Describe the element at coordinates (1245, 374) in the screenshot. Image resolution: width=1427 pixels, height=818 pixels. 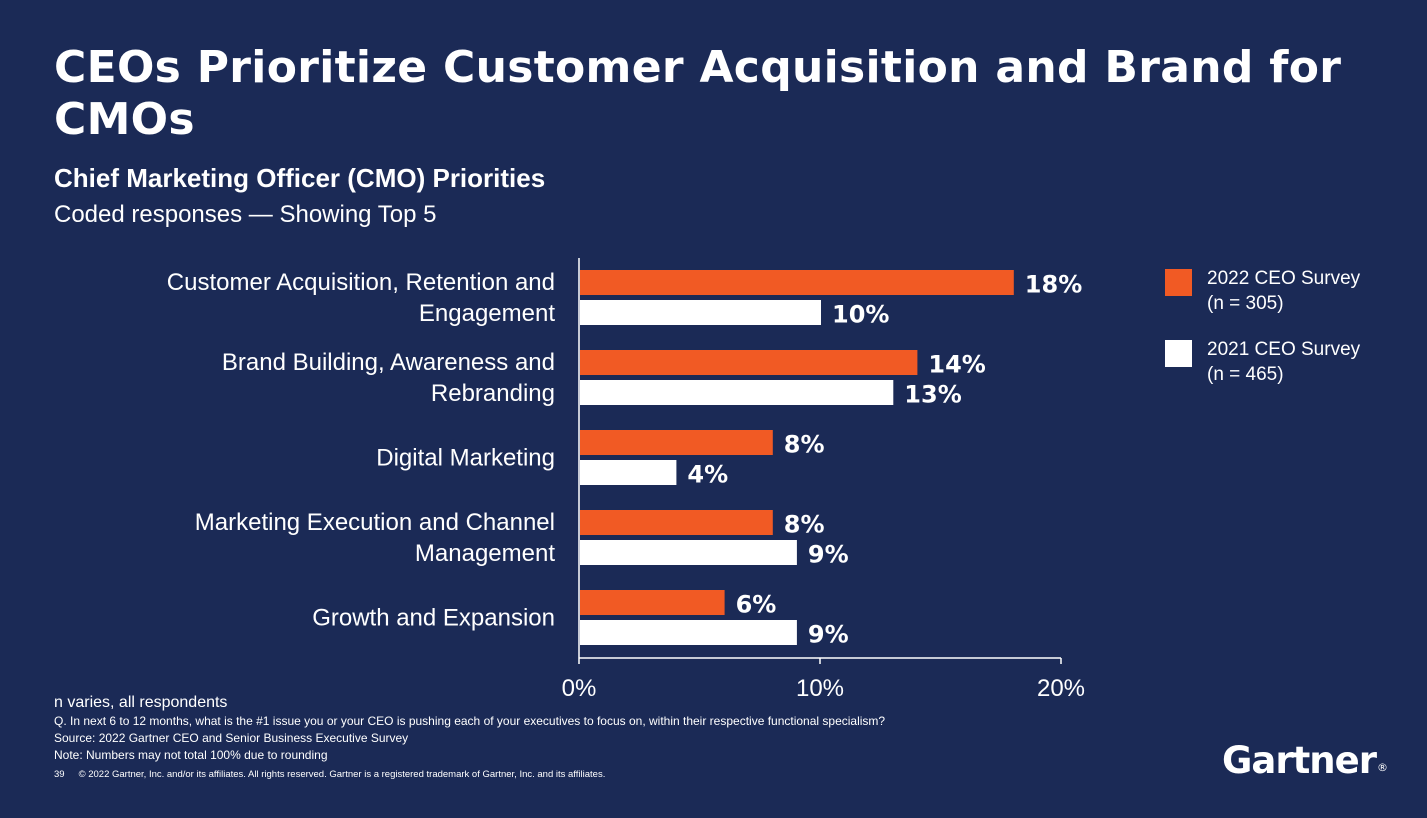
I see `legend-label-2021-line2: (n = 465)` at that location.